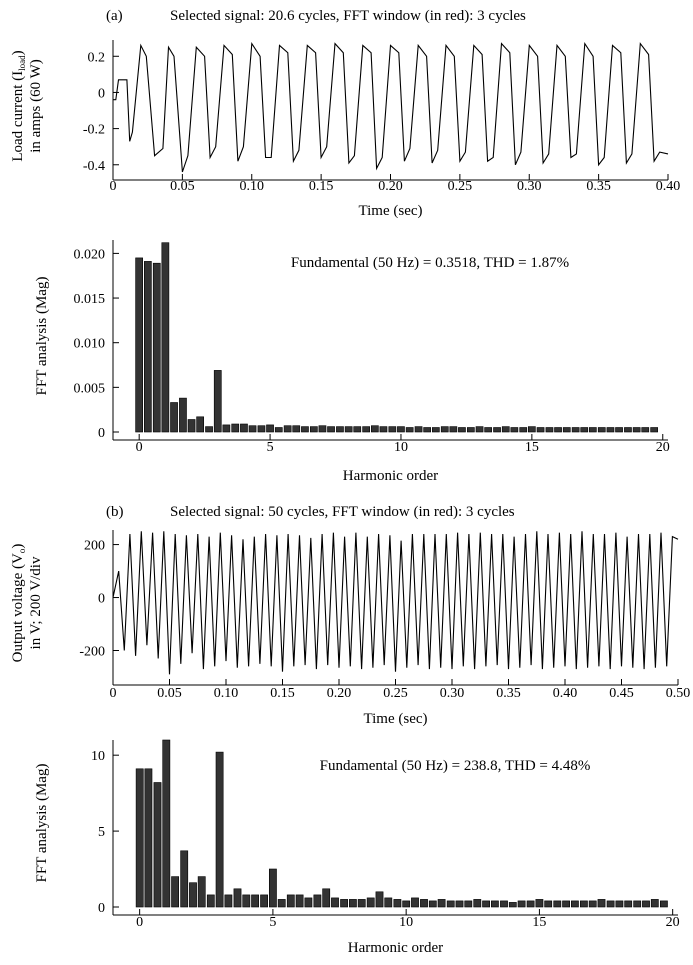 This screenshot has height=965, width=693. Describe the element at coordinates (390, 476) in the screenshot. I see `x-axis-label: Harmonic order` at that location.